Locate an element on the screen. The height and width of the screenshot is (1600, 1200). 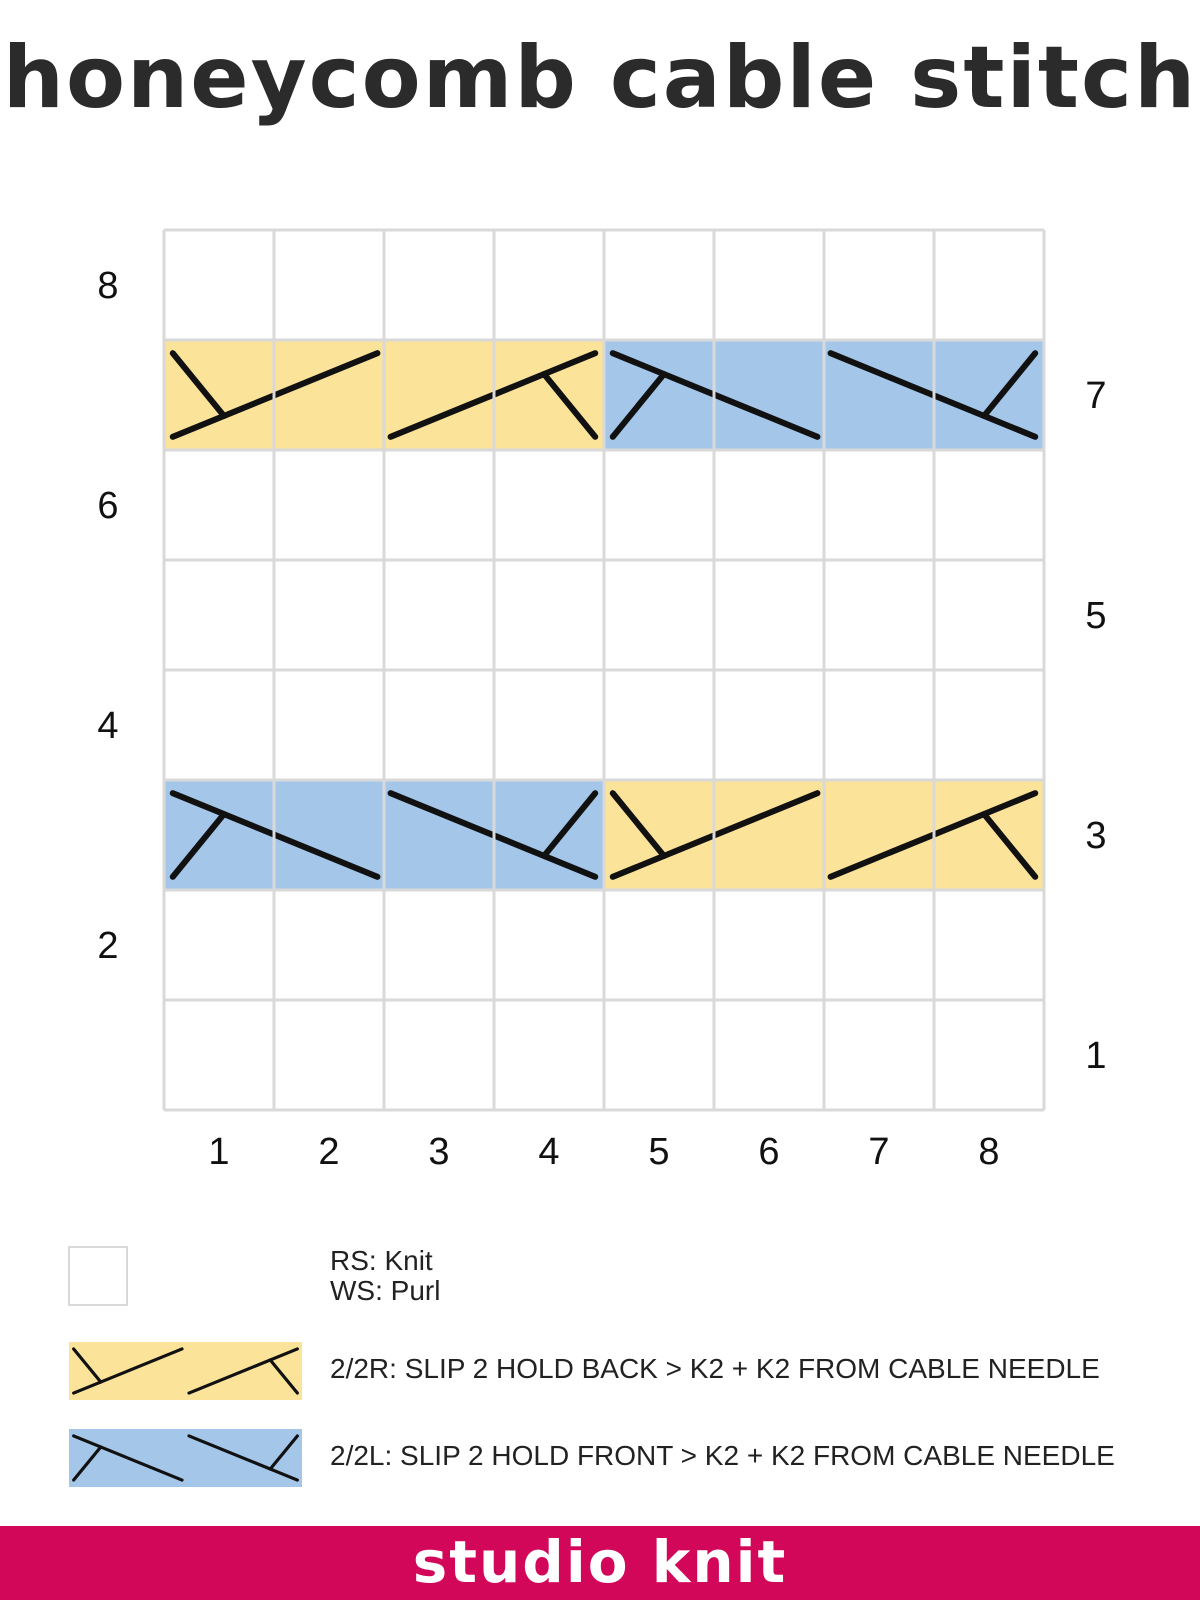
row-number-label-left: 2 is located at coordinates (107, 946).